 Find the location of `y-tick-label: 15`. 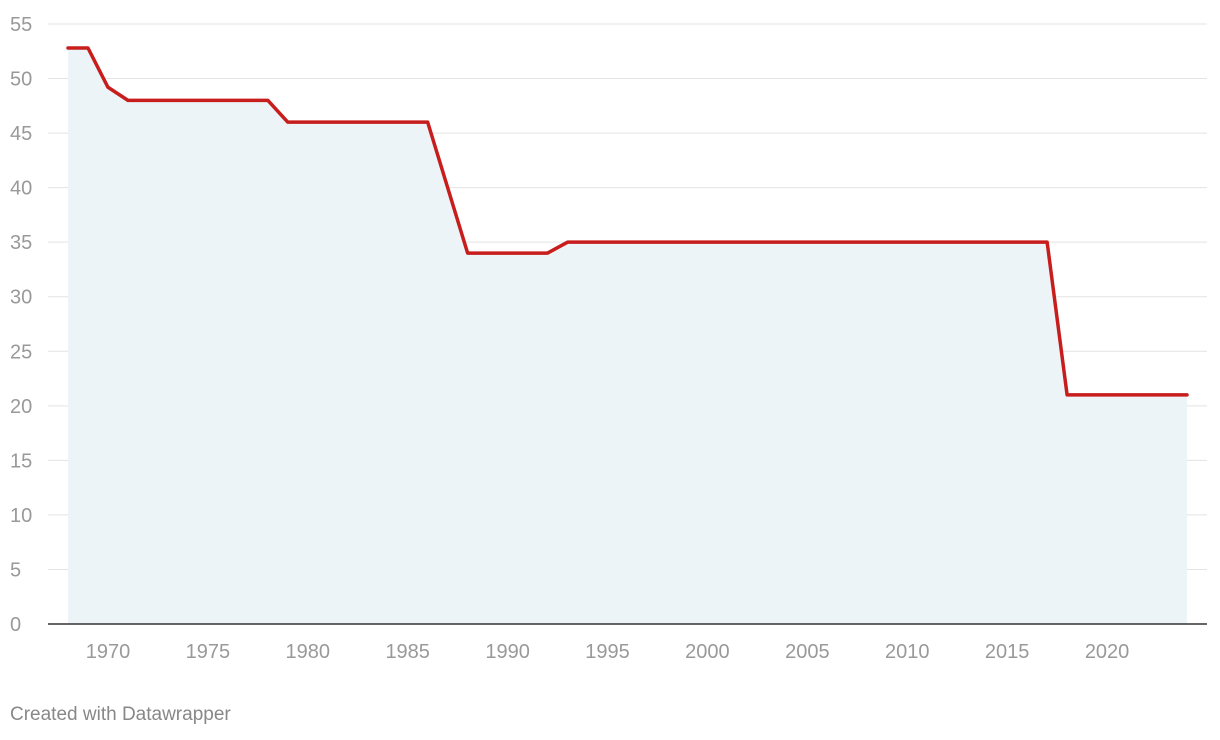

y-tick-label: 15 is located at coordinates (21, 461).